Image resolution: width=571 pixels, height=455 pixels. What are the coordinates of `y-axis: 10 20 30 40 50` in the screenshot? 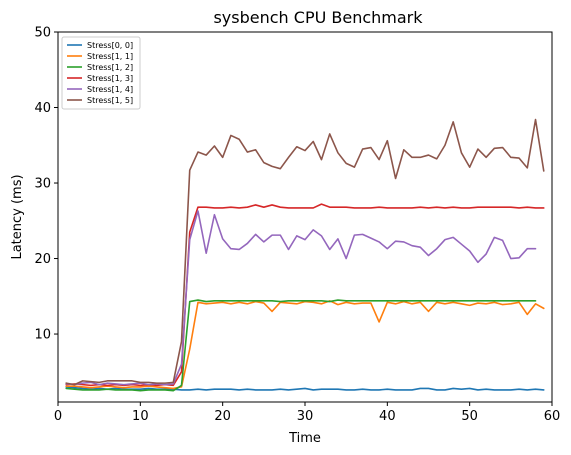 It's located at (46, 184).